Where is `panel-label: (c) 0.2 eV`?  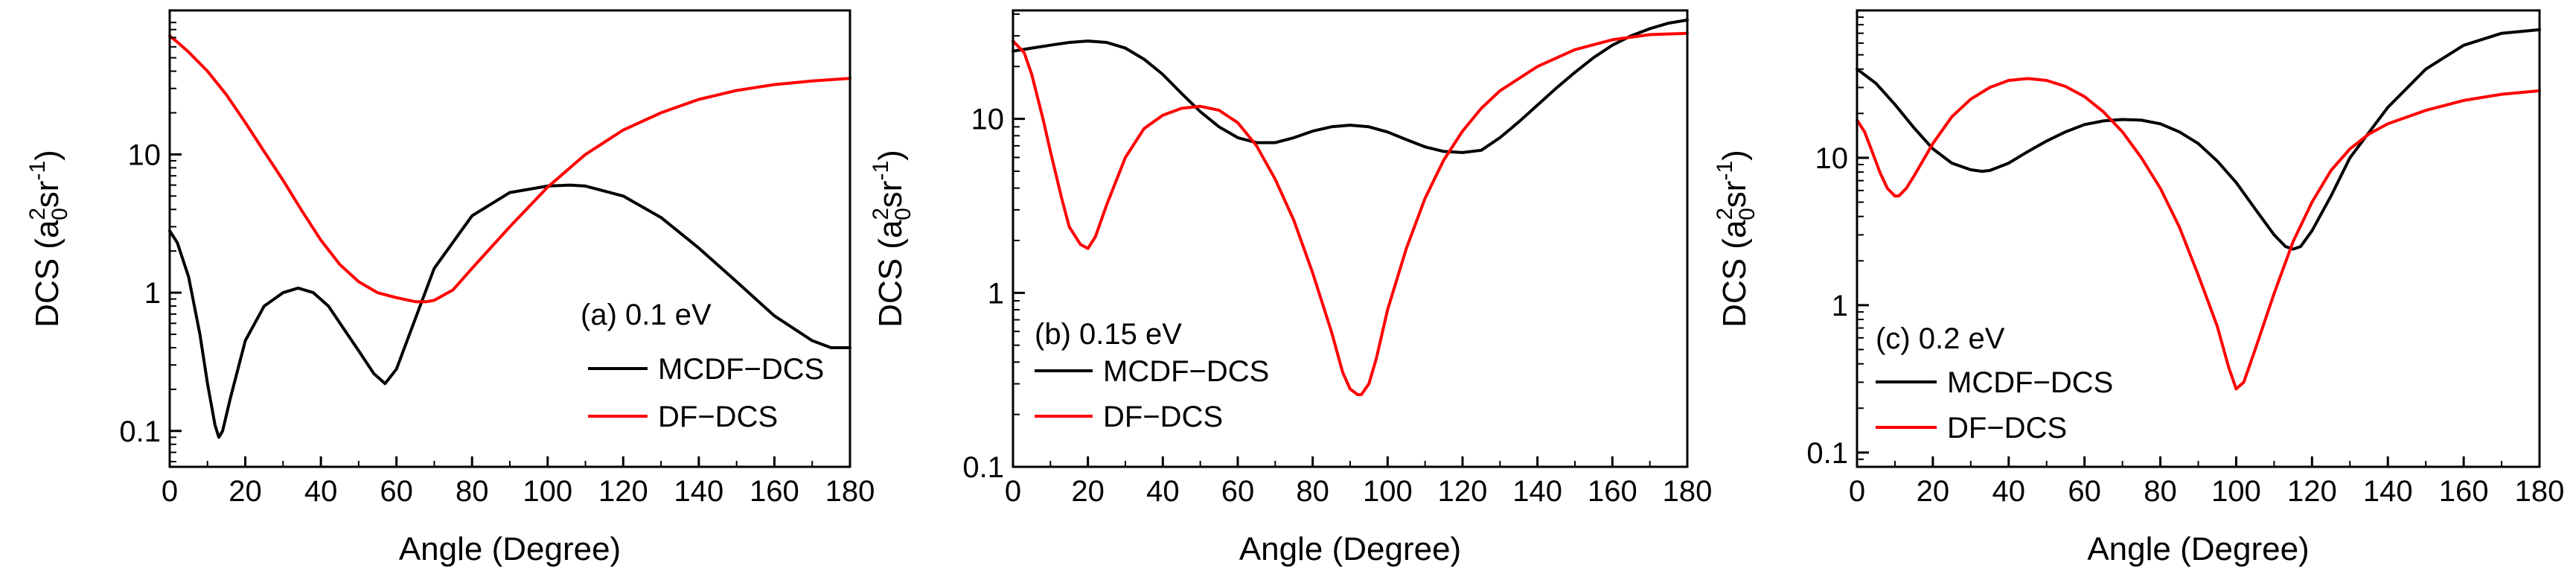
panel-label: (c) 0.2 eV is located at coordinates (1940, 338).